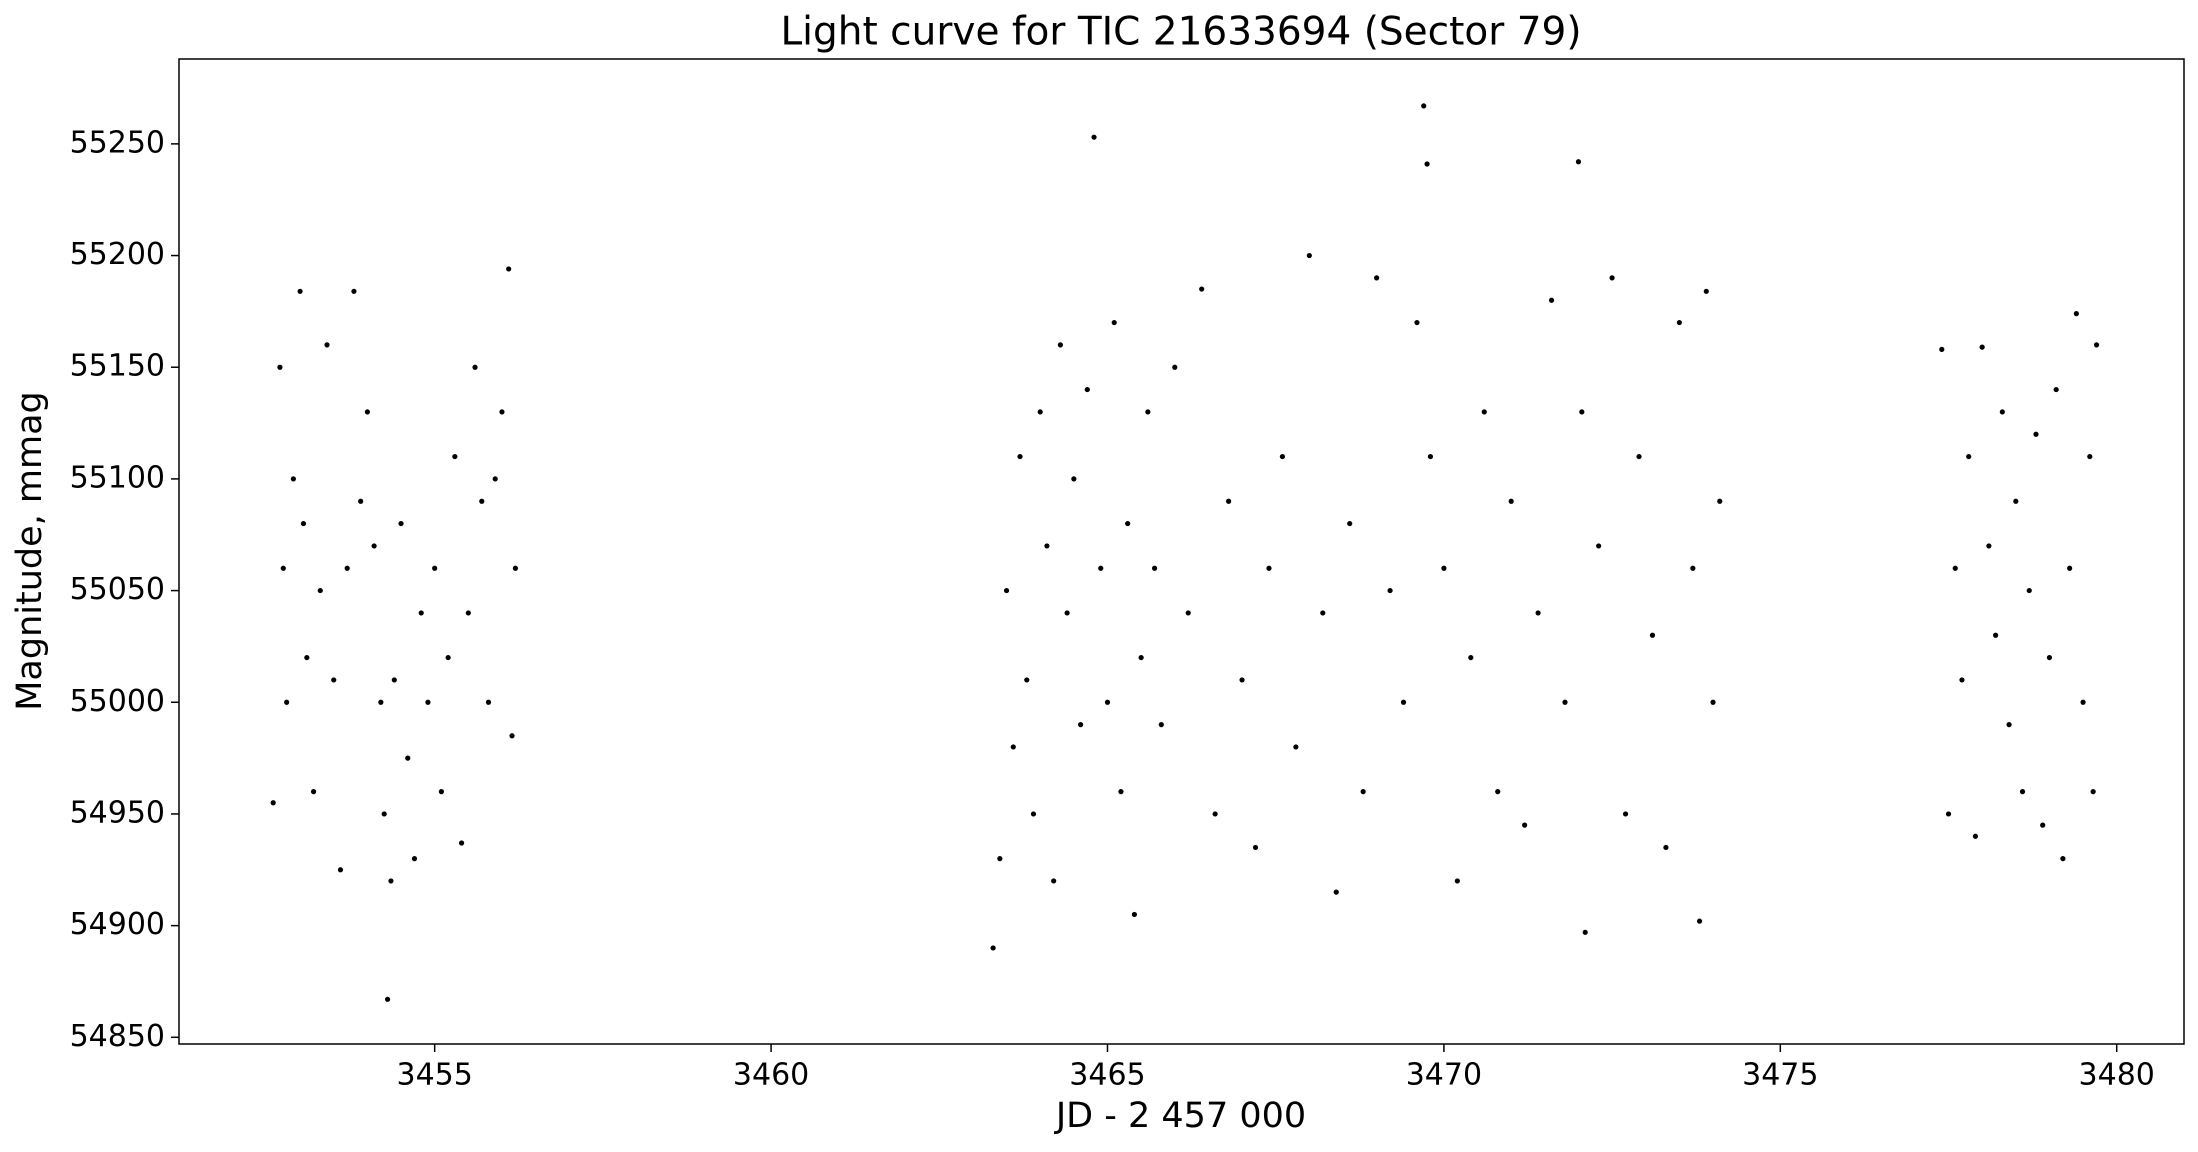  What do you see at coordinates (117, 924) in the screenshot?
I see `y-tick-label: 54900` at bounding box center [117, 924].